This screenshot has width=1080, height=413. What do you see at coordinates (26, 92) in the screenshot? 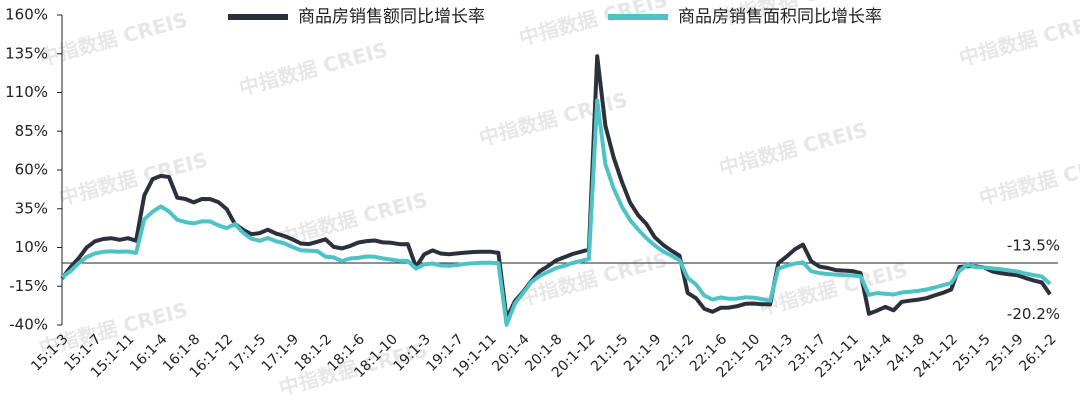
I see `y-tick-label: 110%` at bounding box center [26, 92].